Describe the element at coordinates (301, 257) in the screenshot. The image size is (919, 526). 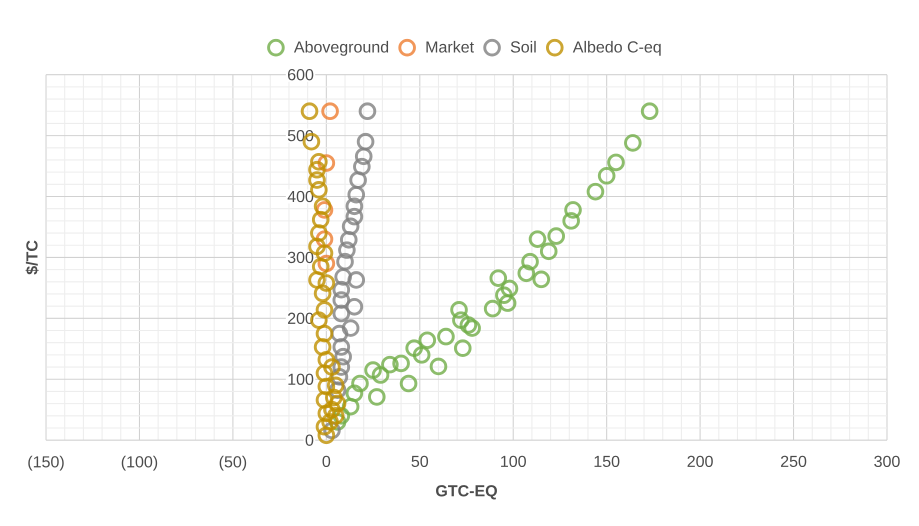
I see `y-tick-label: 300` at that location.